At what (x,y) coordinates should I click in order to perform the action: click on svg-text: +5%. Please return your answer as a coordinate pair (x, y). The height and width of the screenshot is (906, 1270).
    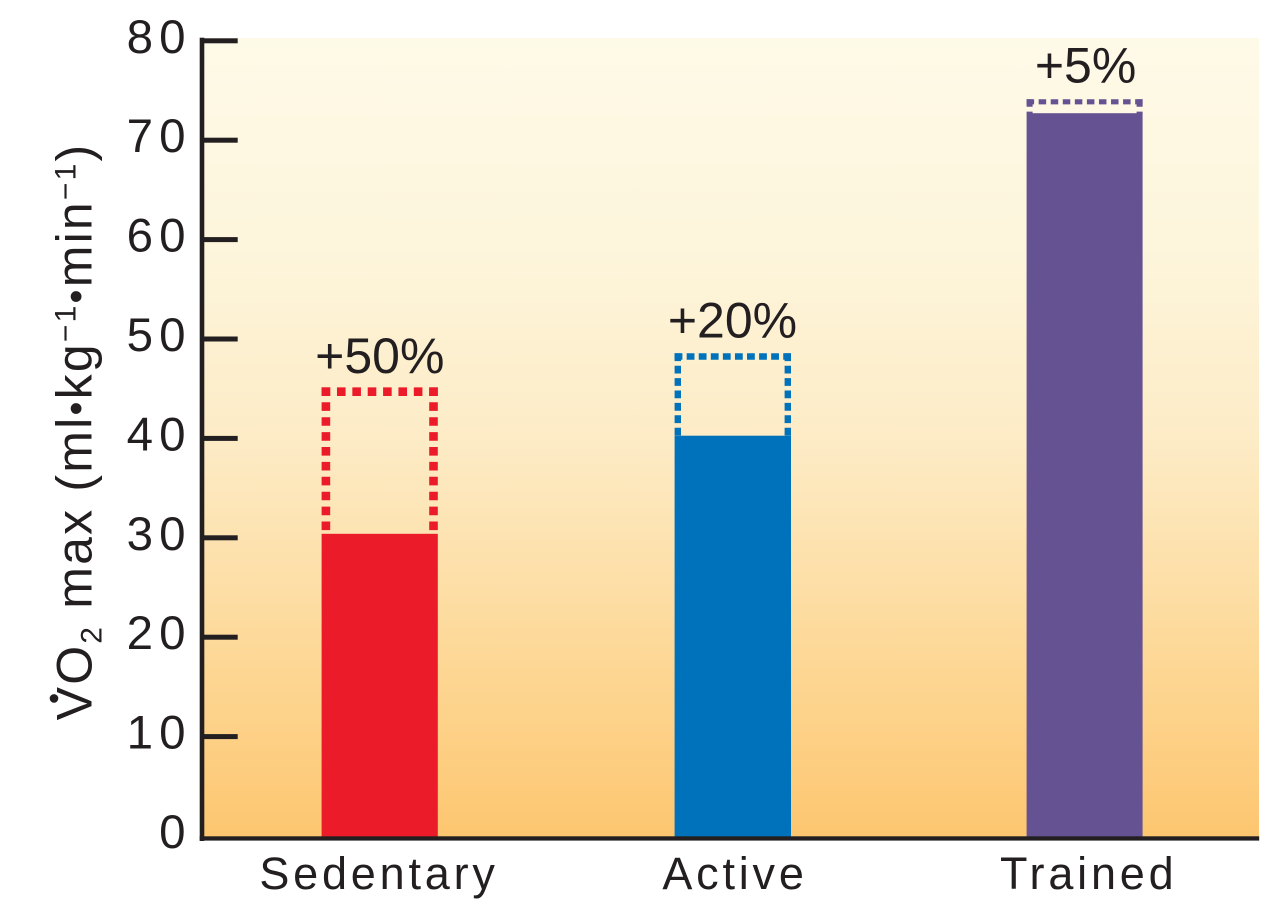
    Looking at the image, I should click on (1085, 66).